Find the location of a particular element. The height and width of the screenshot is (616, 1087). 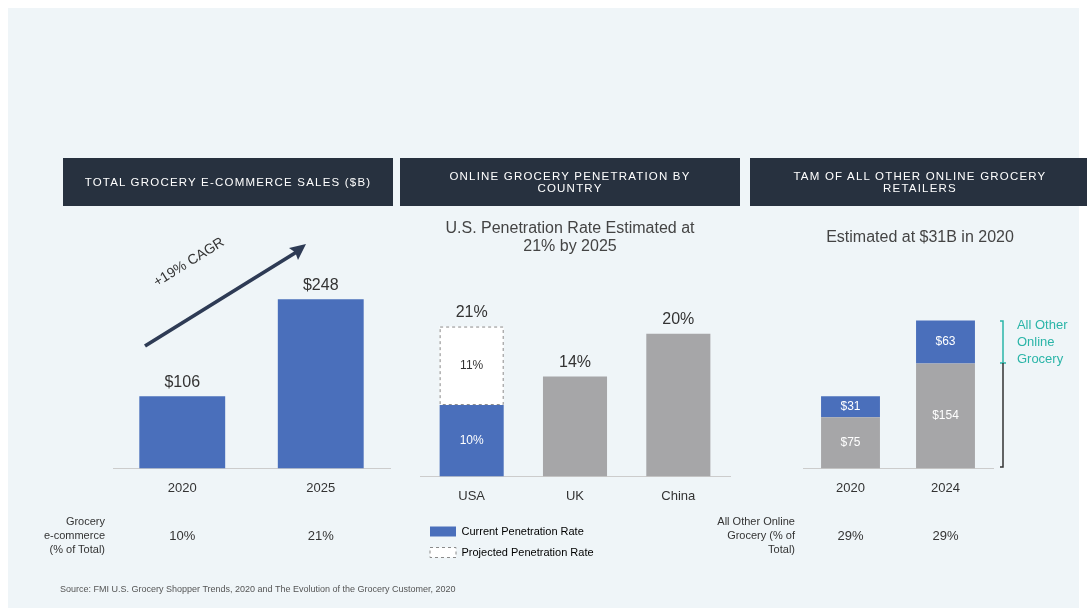

text: 21% is located at coordinates (321, 535).